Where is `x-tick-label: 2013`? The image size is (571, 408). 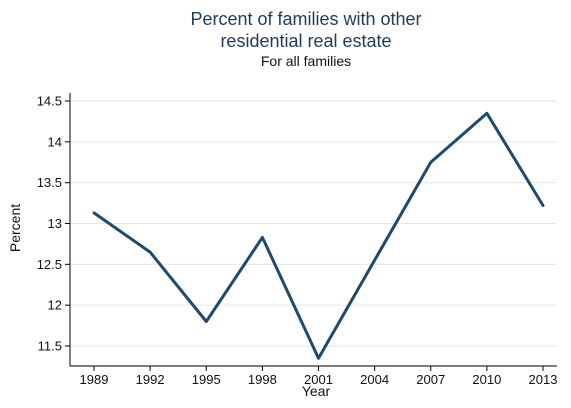 x-tick-label: 2013 is located at coordinates (543, 379).